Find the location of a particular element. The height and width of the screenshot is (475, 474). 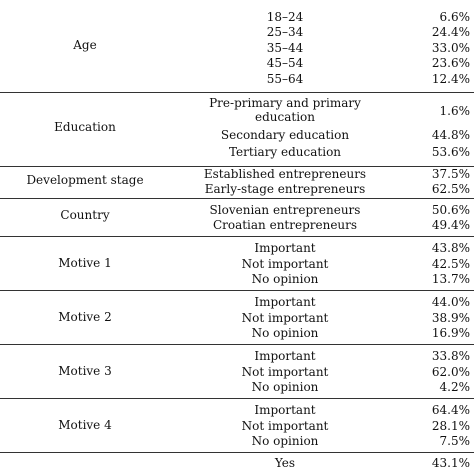

table-row: Not important 42.5% is located at coordinates (320, 264).